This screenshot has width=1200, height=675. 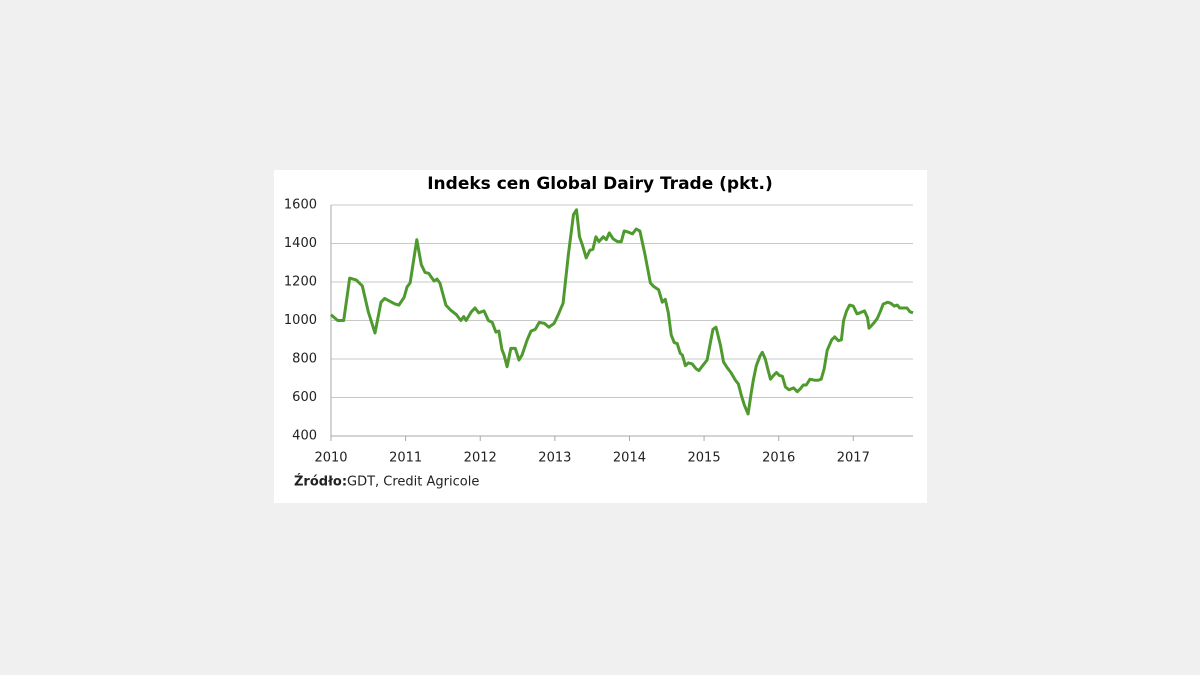 What do you see at coordinates (480, 458) in the screenshot?
I see `x-tick-label: 2012` at bounding box center [480, 458].